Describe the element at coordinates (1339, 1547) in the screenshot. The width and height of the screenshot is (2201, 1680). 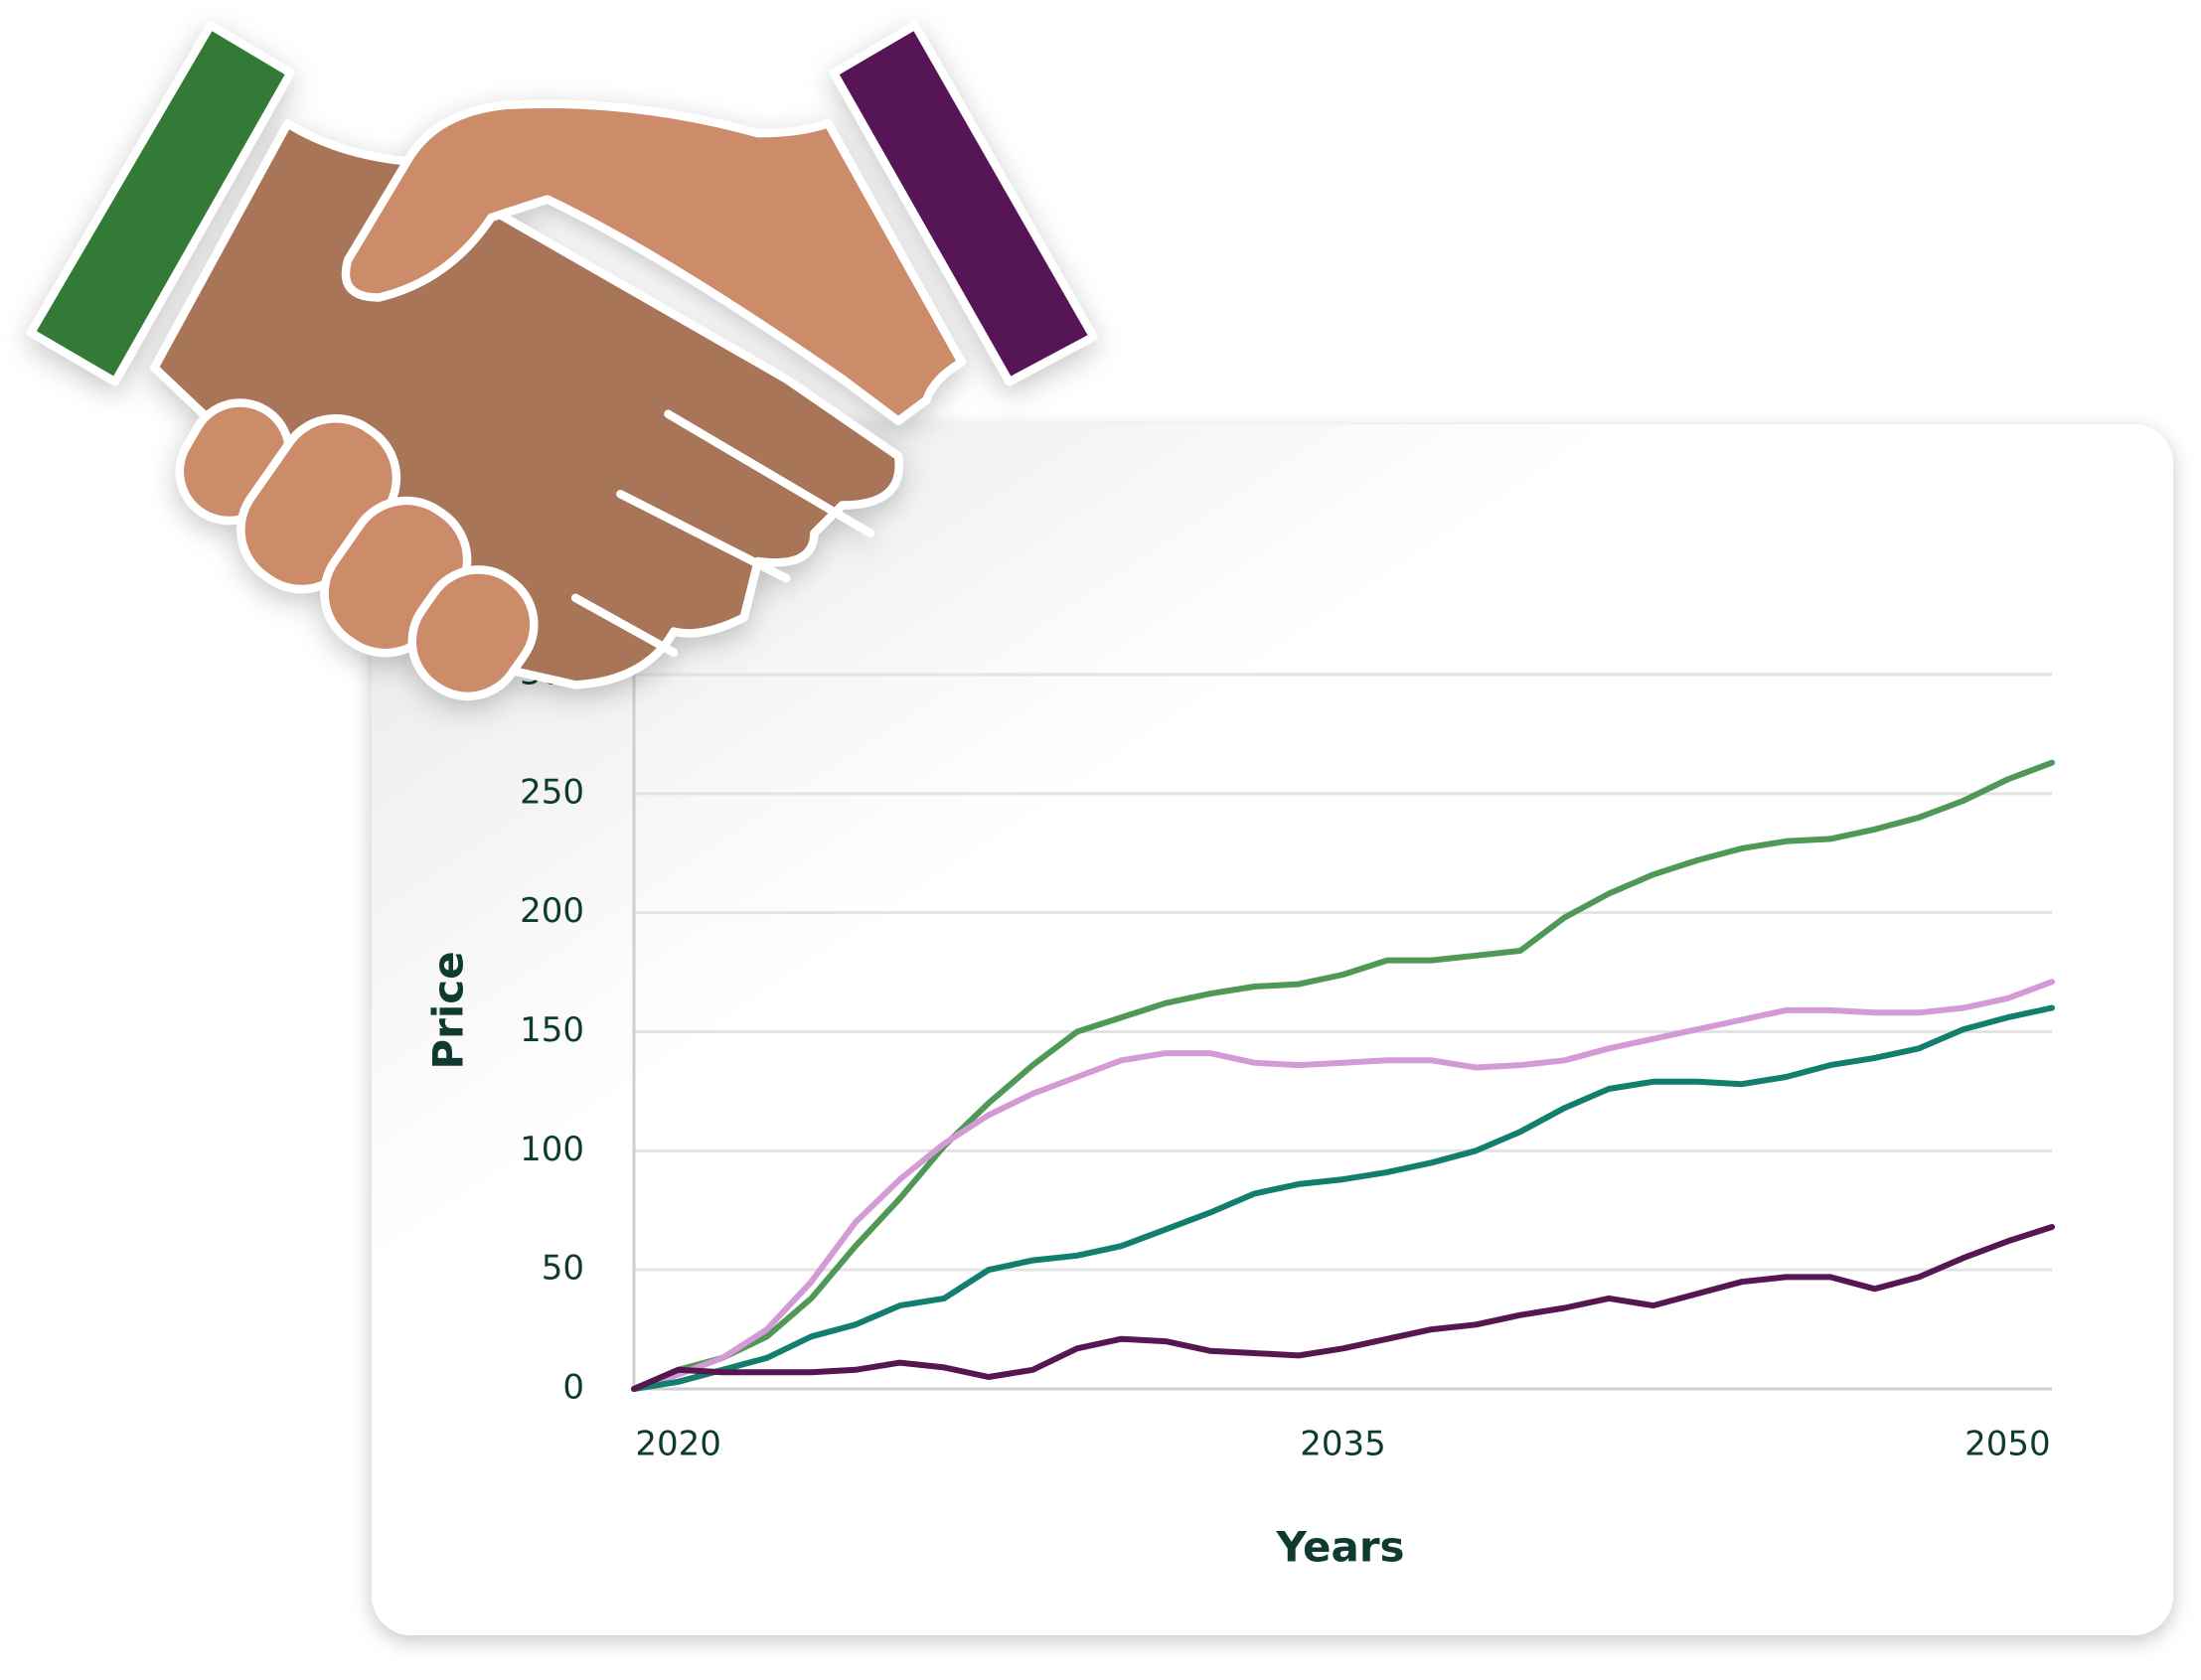
I see `x-axis-title: Years` at that location.